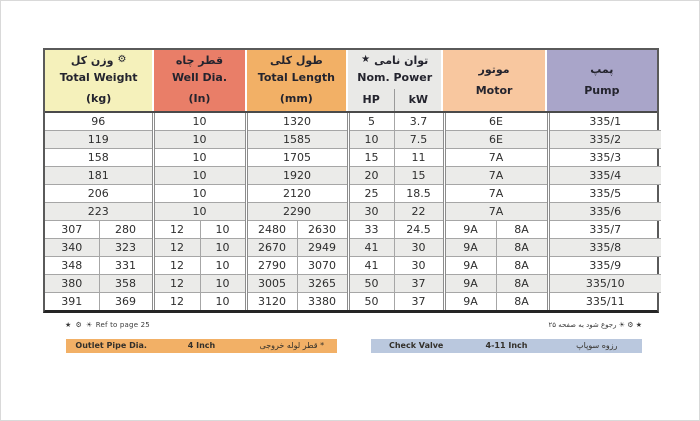  What do you see at coordinates (604, 229) in the screenshot?
I see `table-cell: 335/7` at bounding box center [604, 229].